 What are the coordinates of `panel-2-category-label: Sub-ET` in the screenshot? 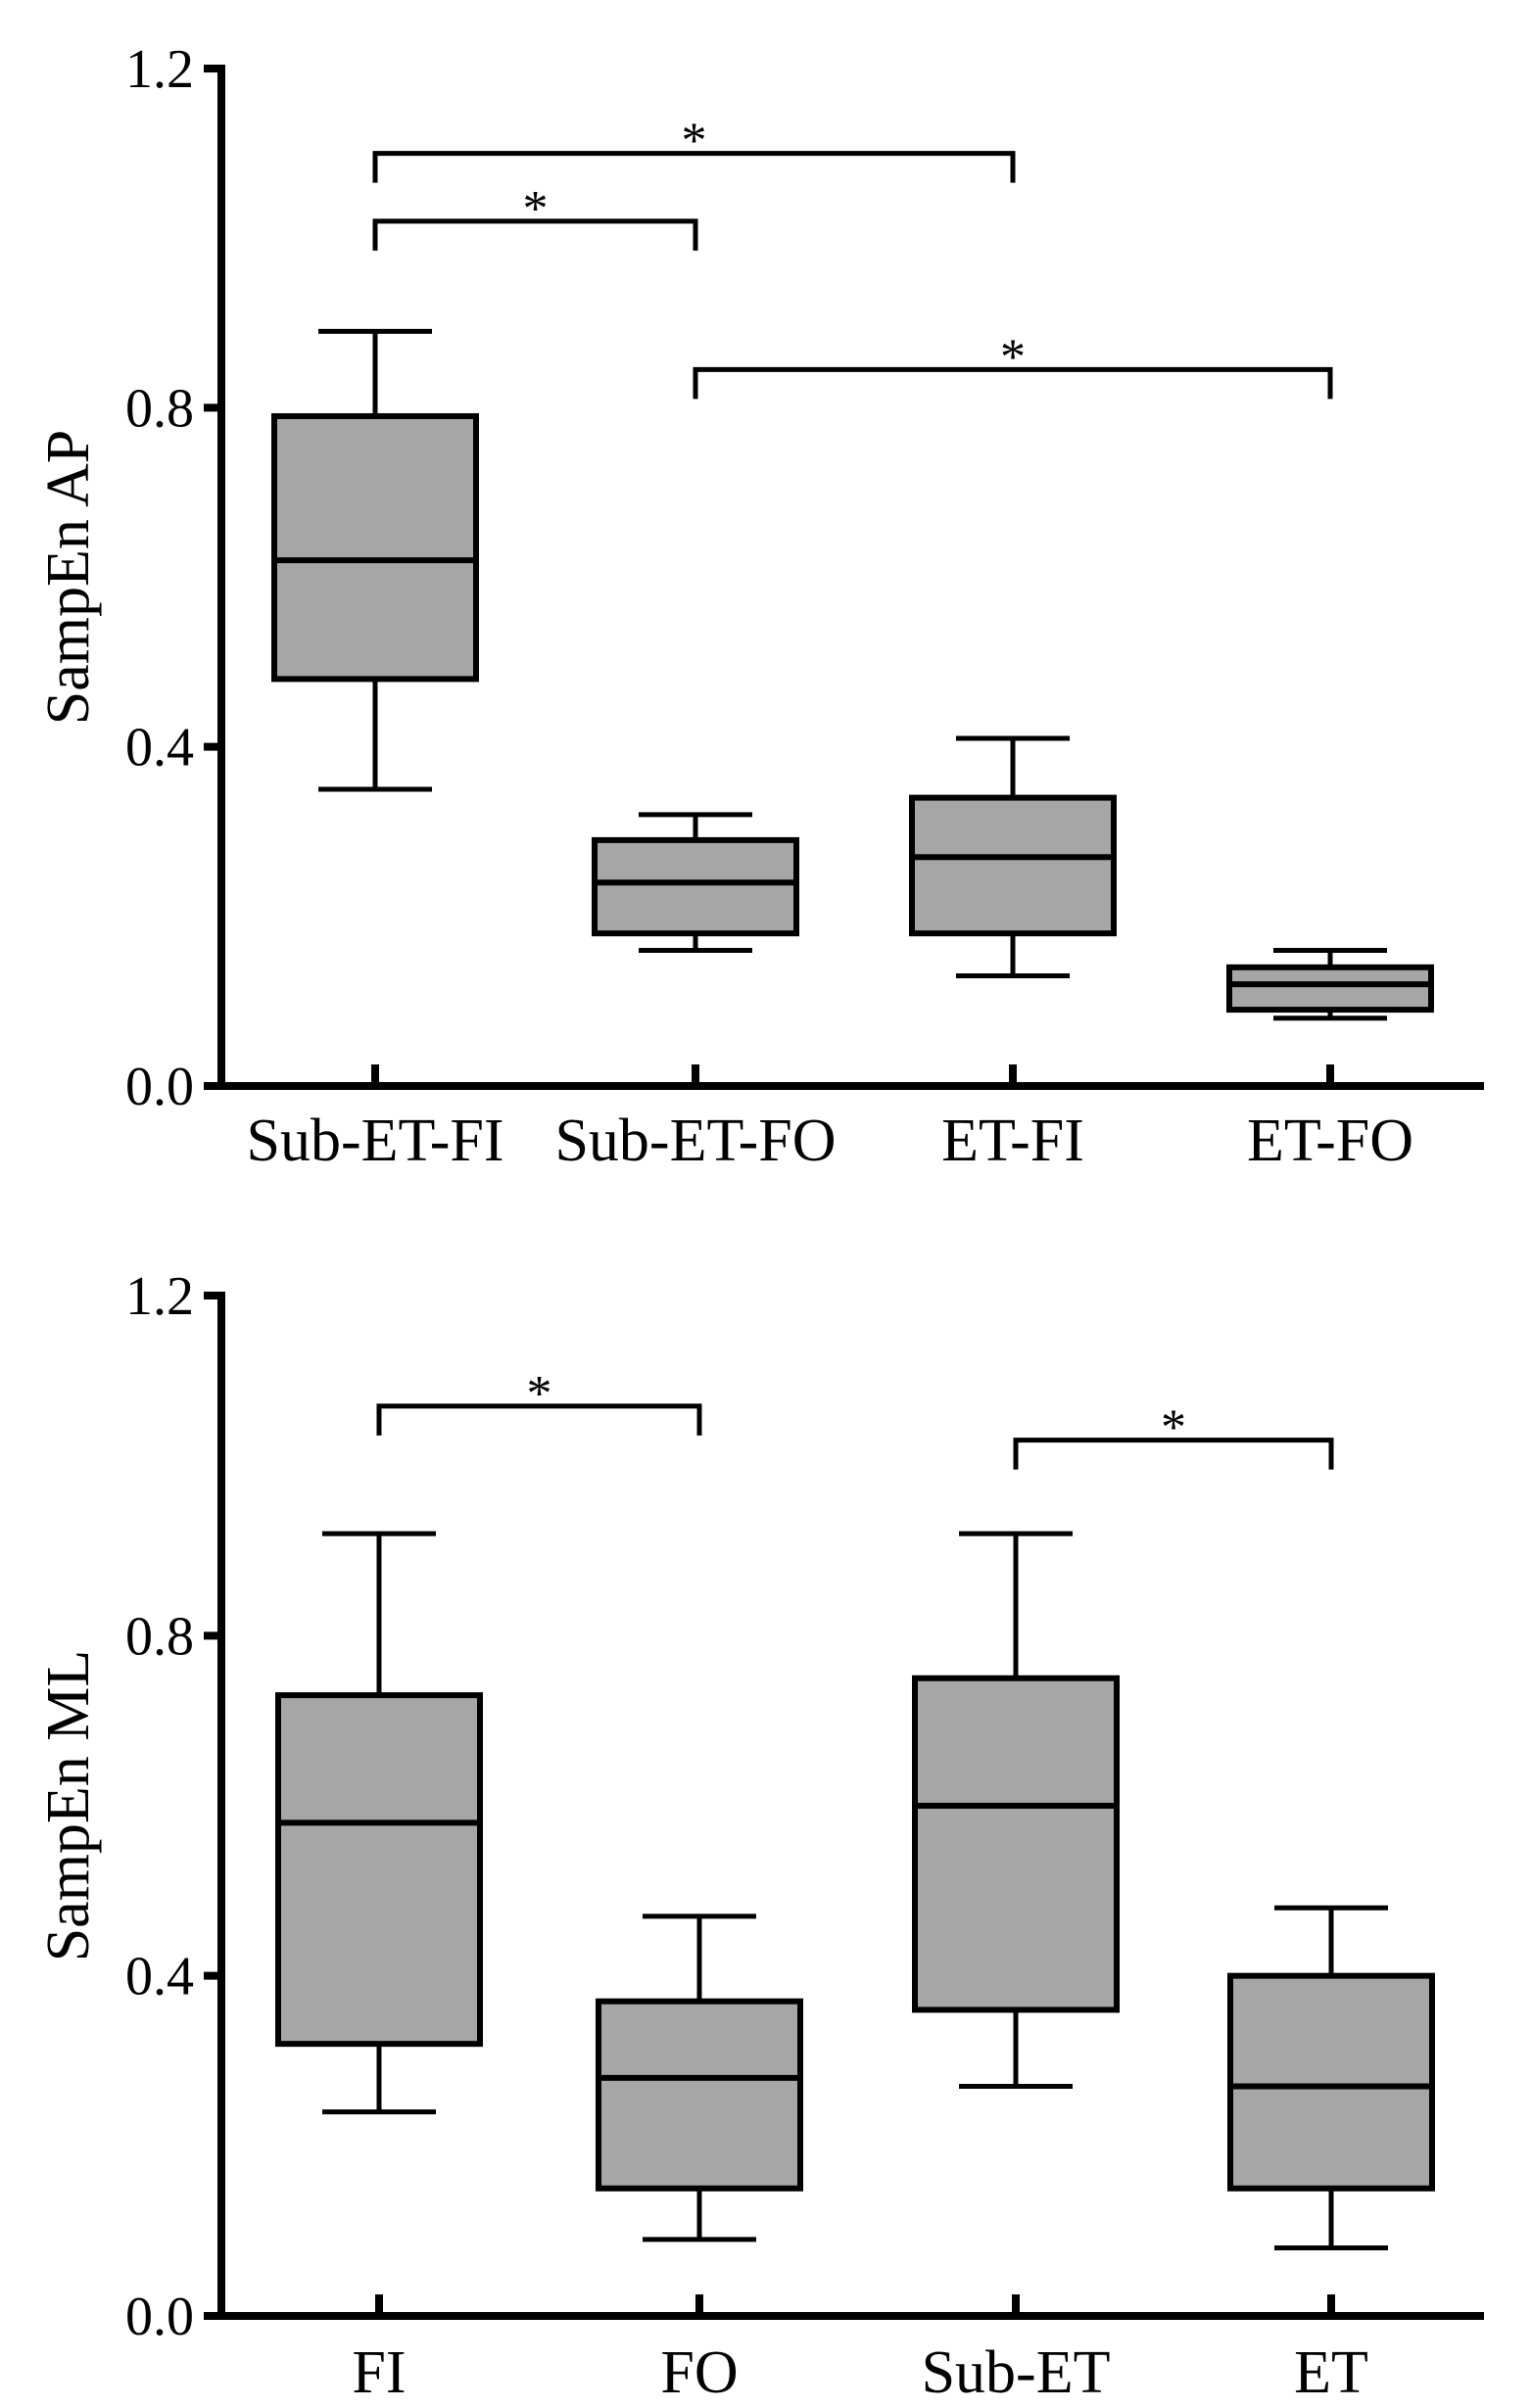 It's located at (1017, 2372).